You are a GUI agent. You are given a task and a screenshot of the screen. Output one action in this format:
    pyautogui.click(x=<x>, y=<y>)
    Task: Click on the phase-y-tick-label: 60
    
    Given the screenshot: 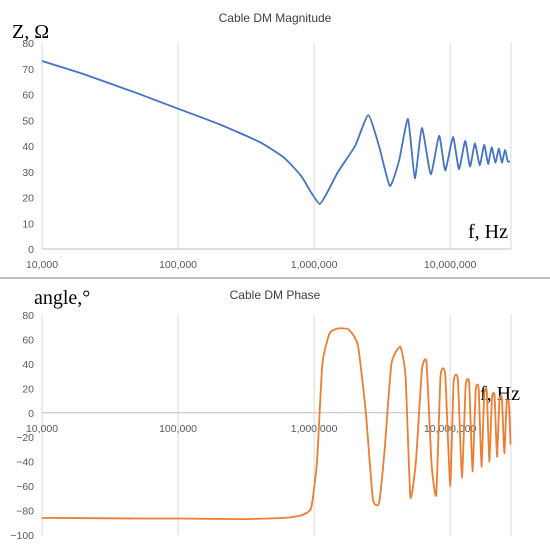 What is the action you would take?
    pyautogui.click(x=28, y=340)
    